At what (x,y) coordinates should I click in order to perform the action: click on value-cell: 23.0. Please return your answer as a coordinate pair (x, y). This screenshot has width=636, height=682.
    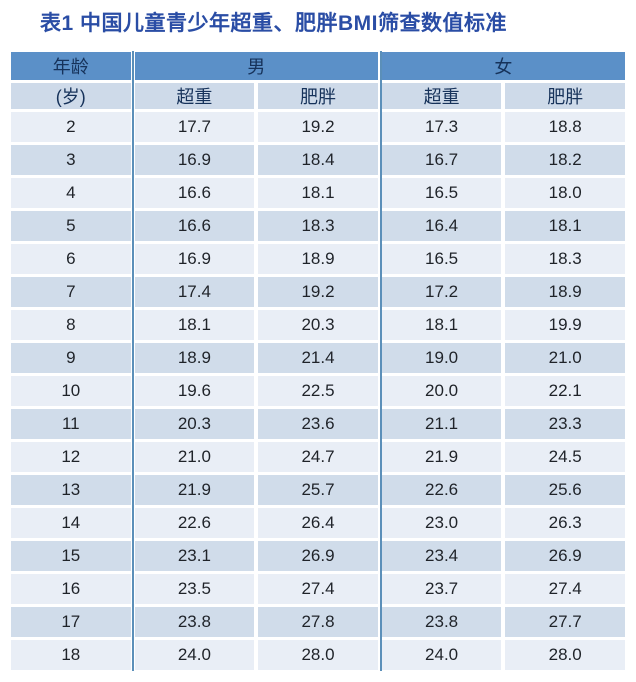
    Looking at the image, I should click on (441, 523).